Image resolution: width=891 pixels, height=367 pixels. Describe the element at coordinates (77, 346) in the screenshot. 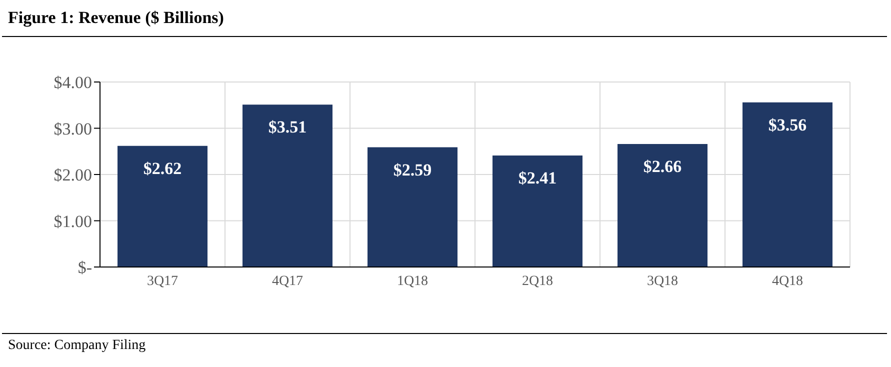

I see `source-note: Source: Company Filing` at that location.